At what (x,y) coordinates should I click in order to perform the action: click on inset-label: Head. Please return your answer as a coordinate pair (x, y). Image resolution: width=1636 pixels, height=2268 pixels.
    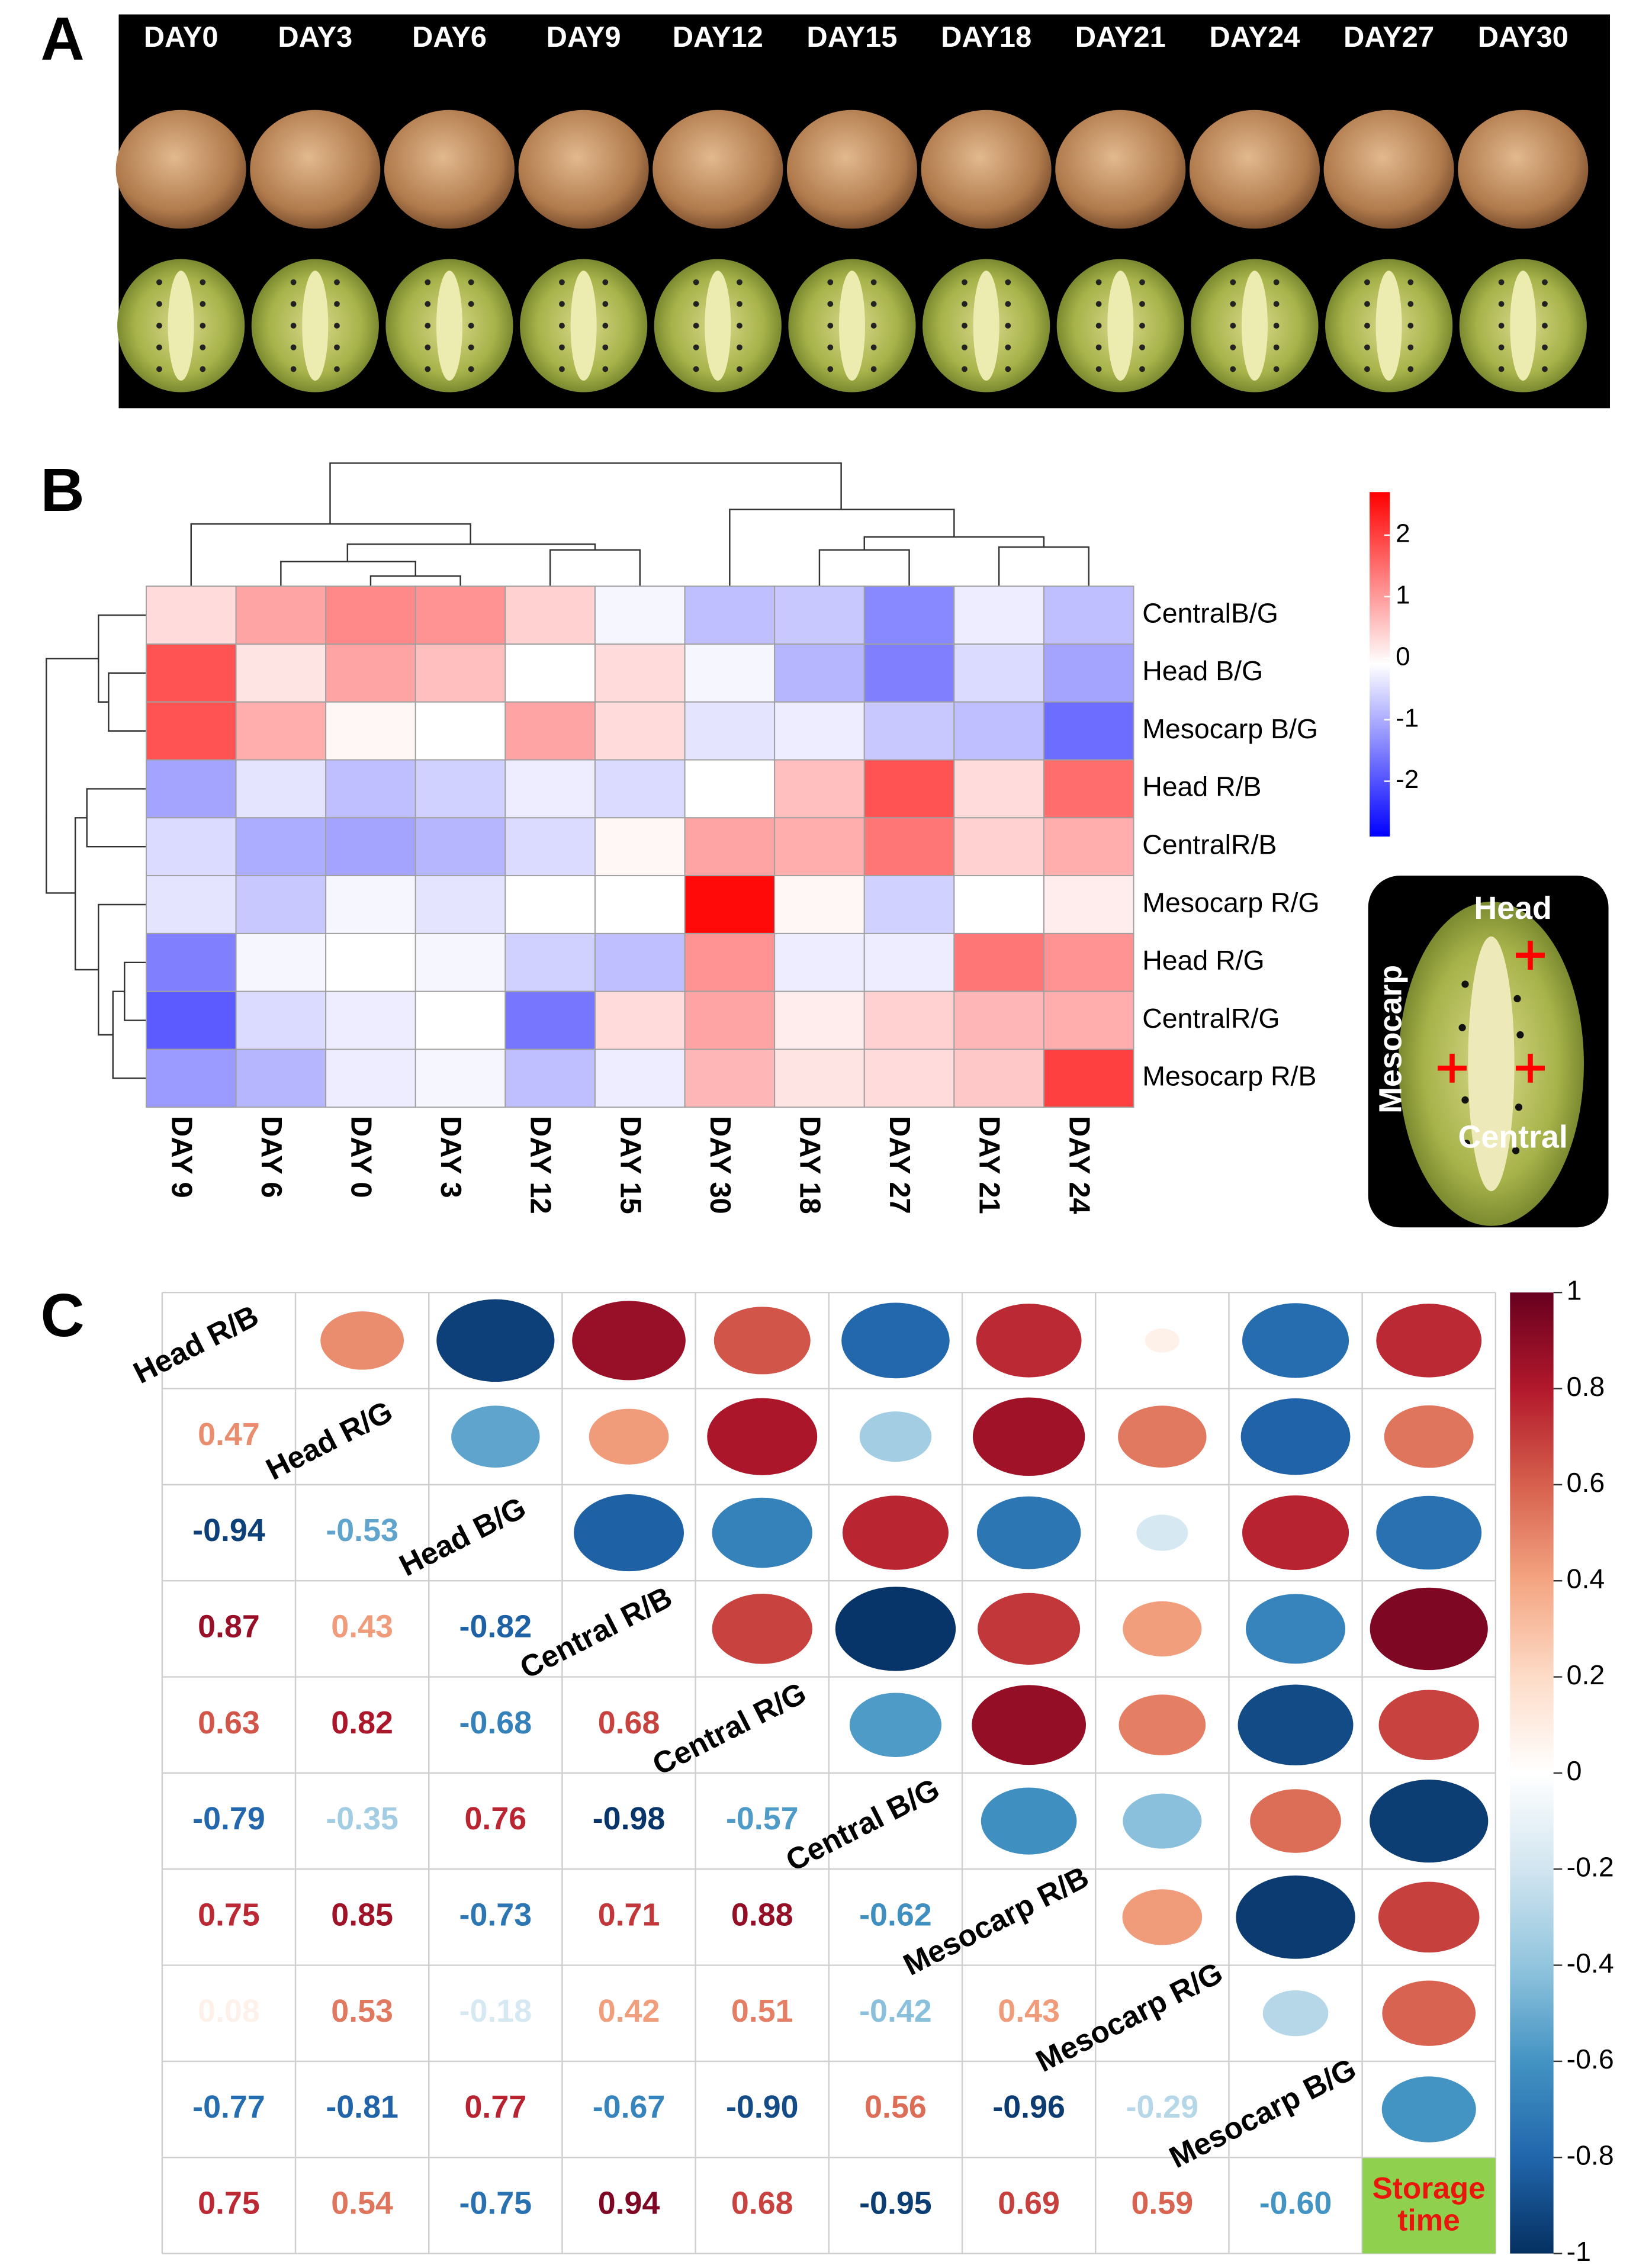
    Looking at the image, I should click on (1512, 908).